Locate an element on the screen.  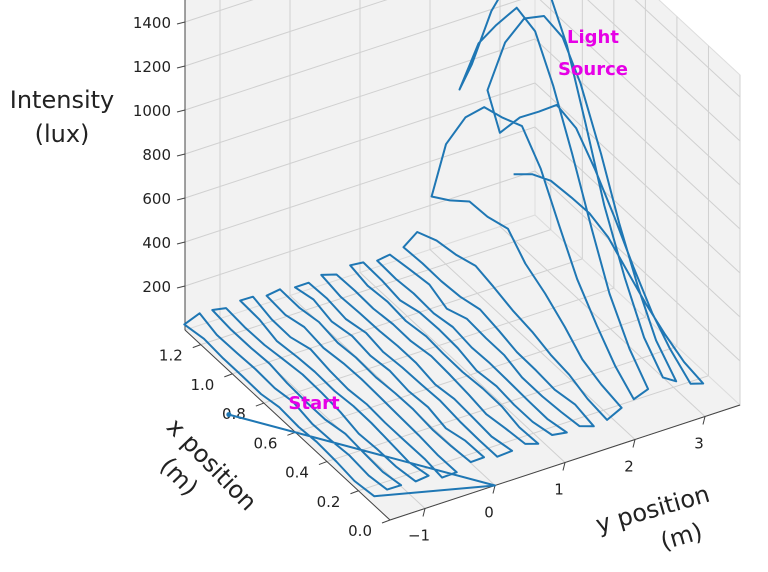
y-tick-label: 1 is located at coordinates (559, 490).